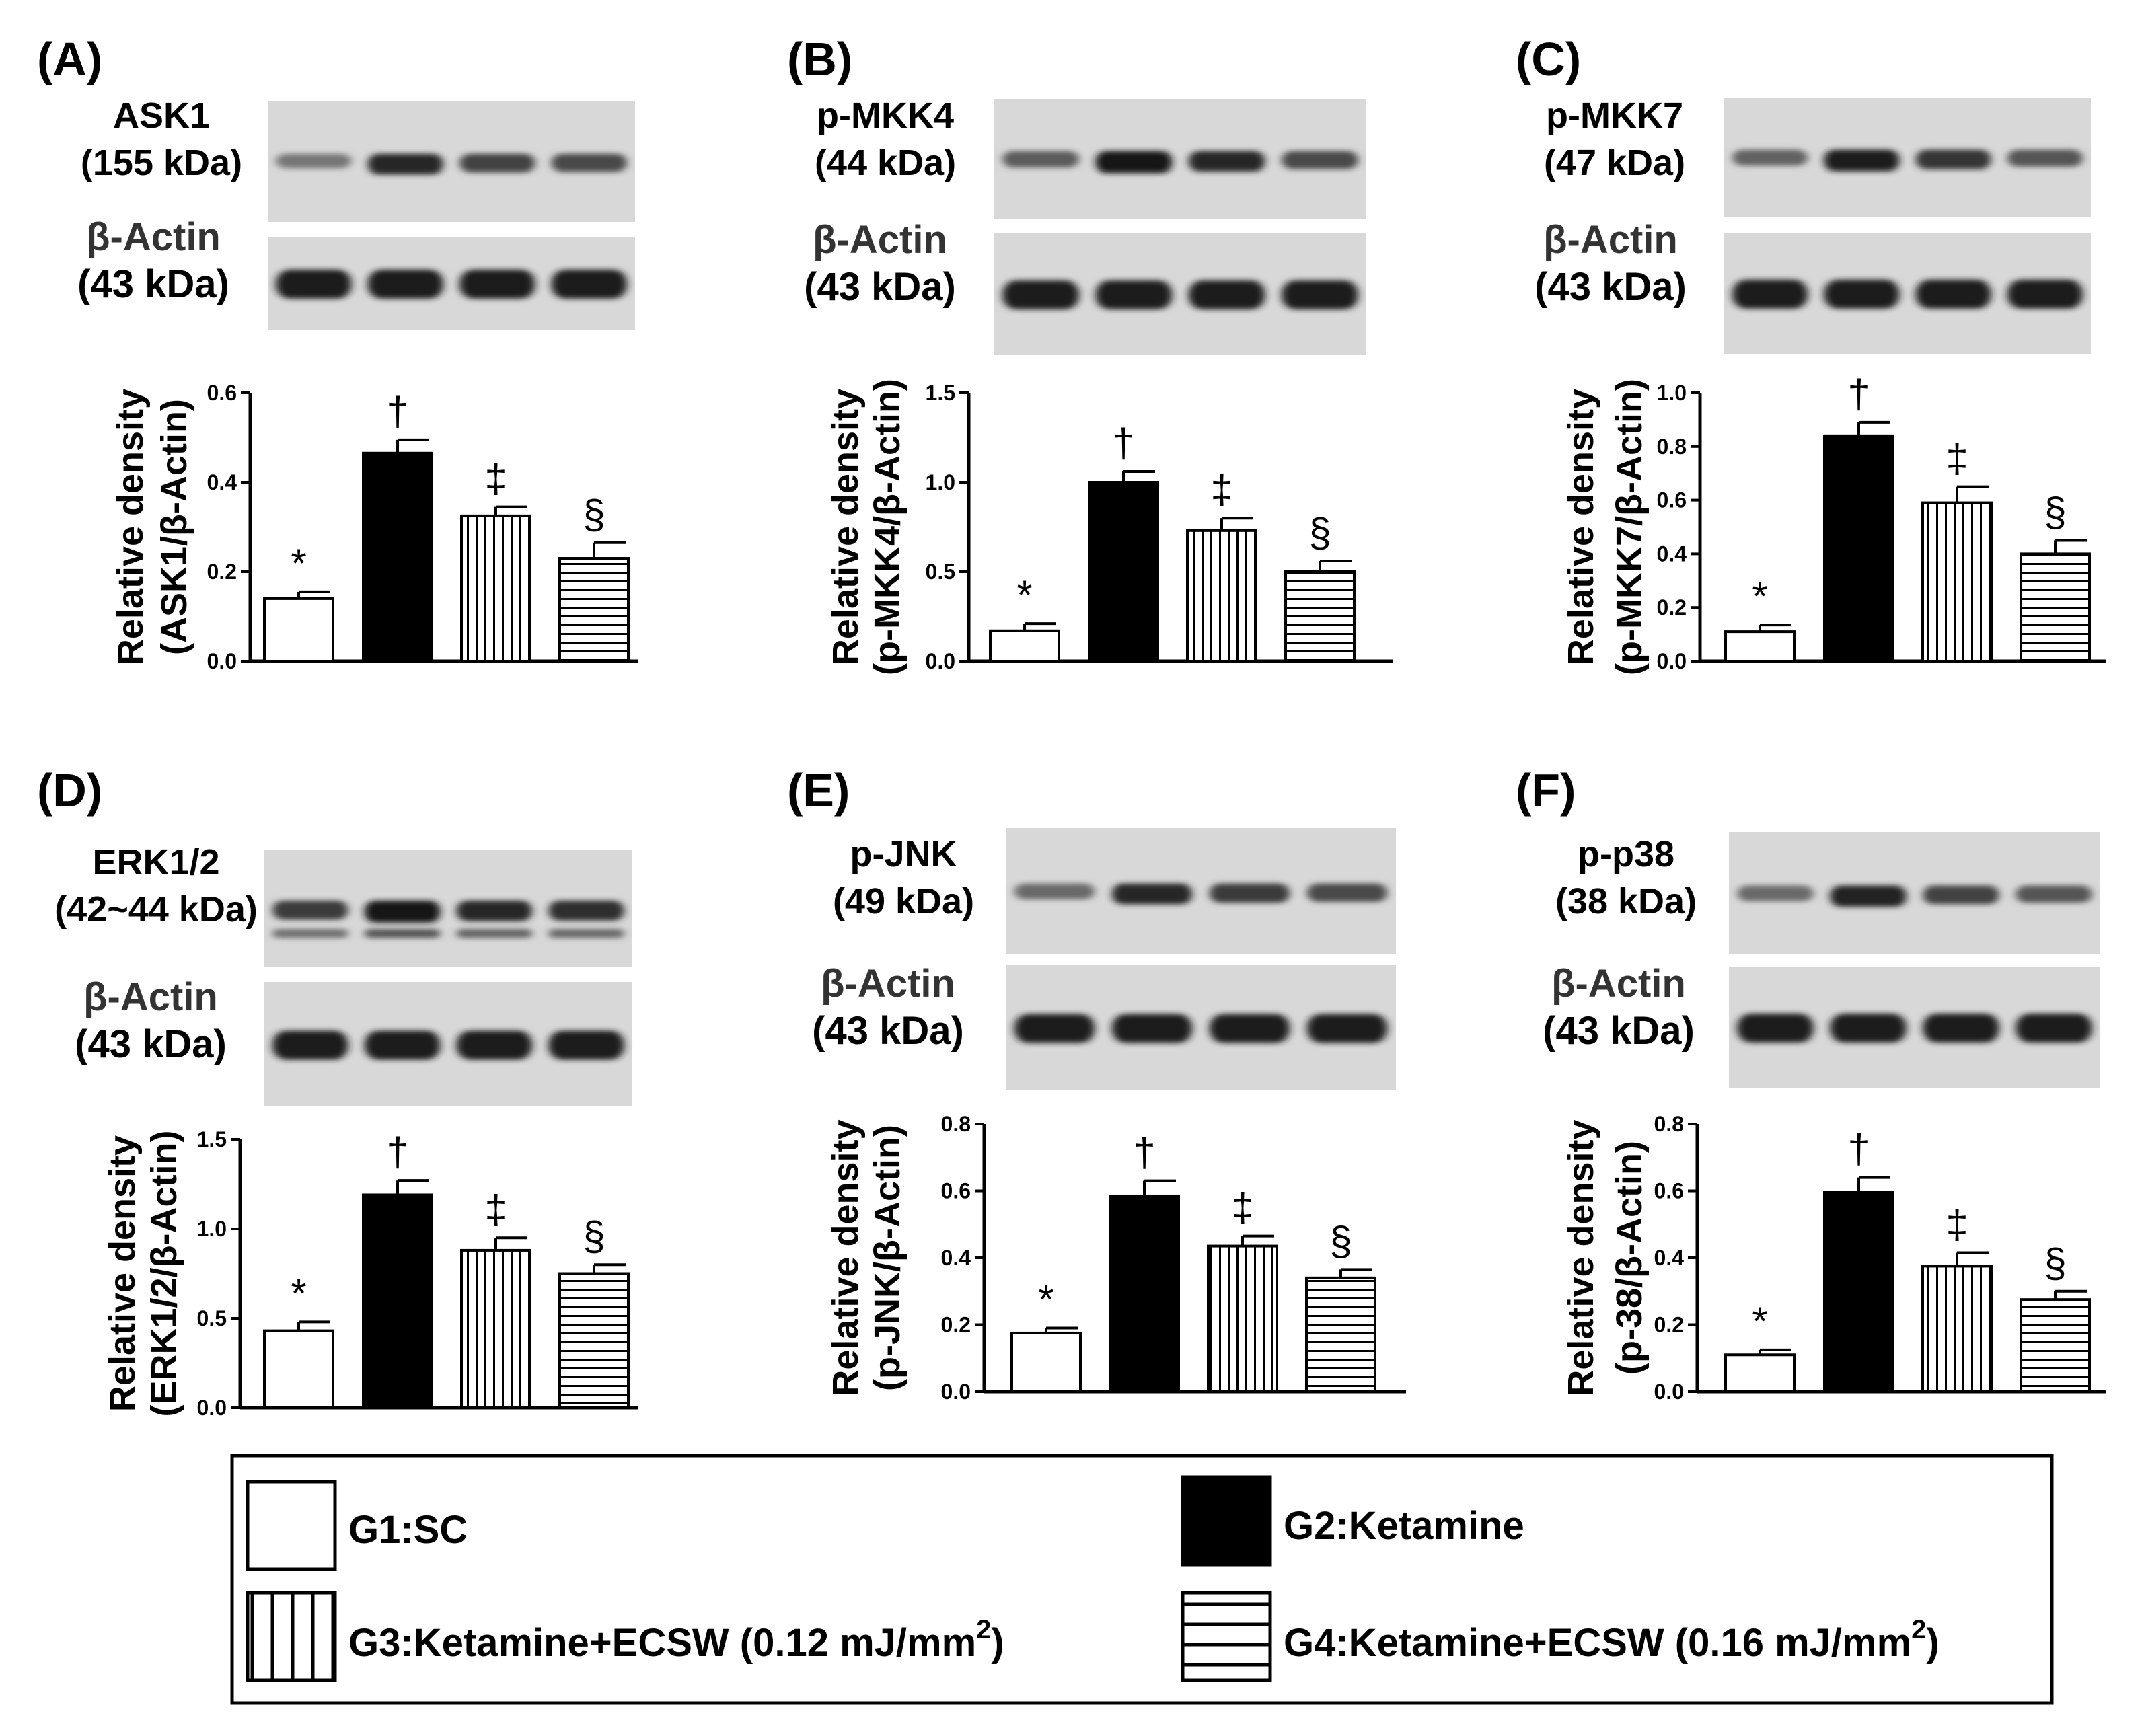  I want to click on panel-a-ytick-label-0: 0.0, so click(222, 661).